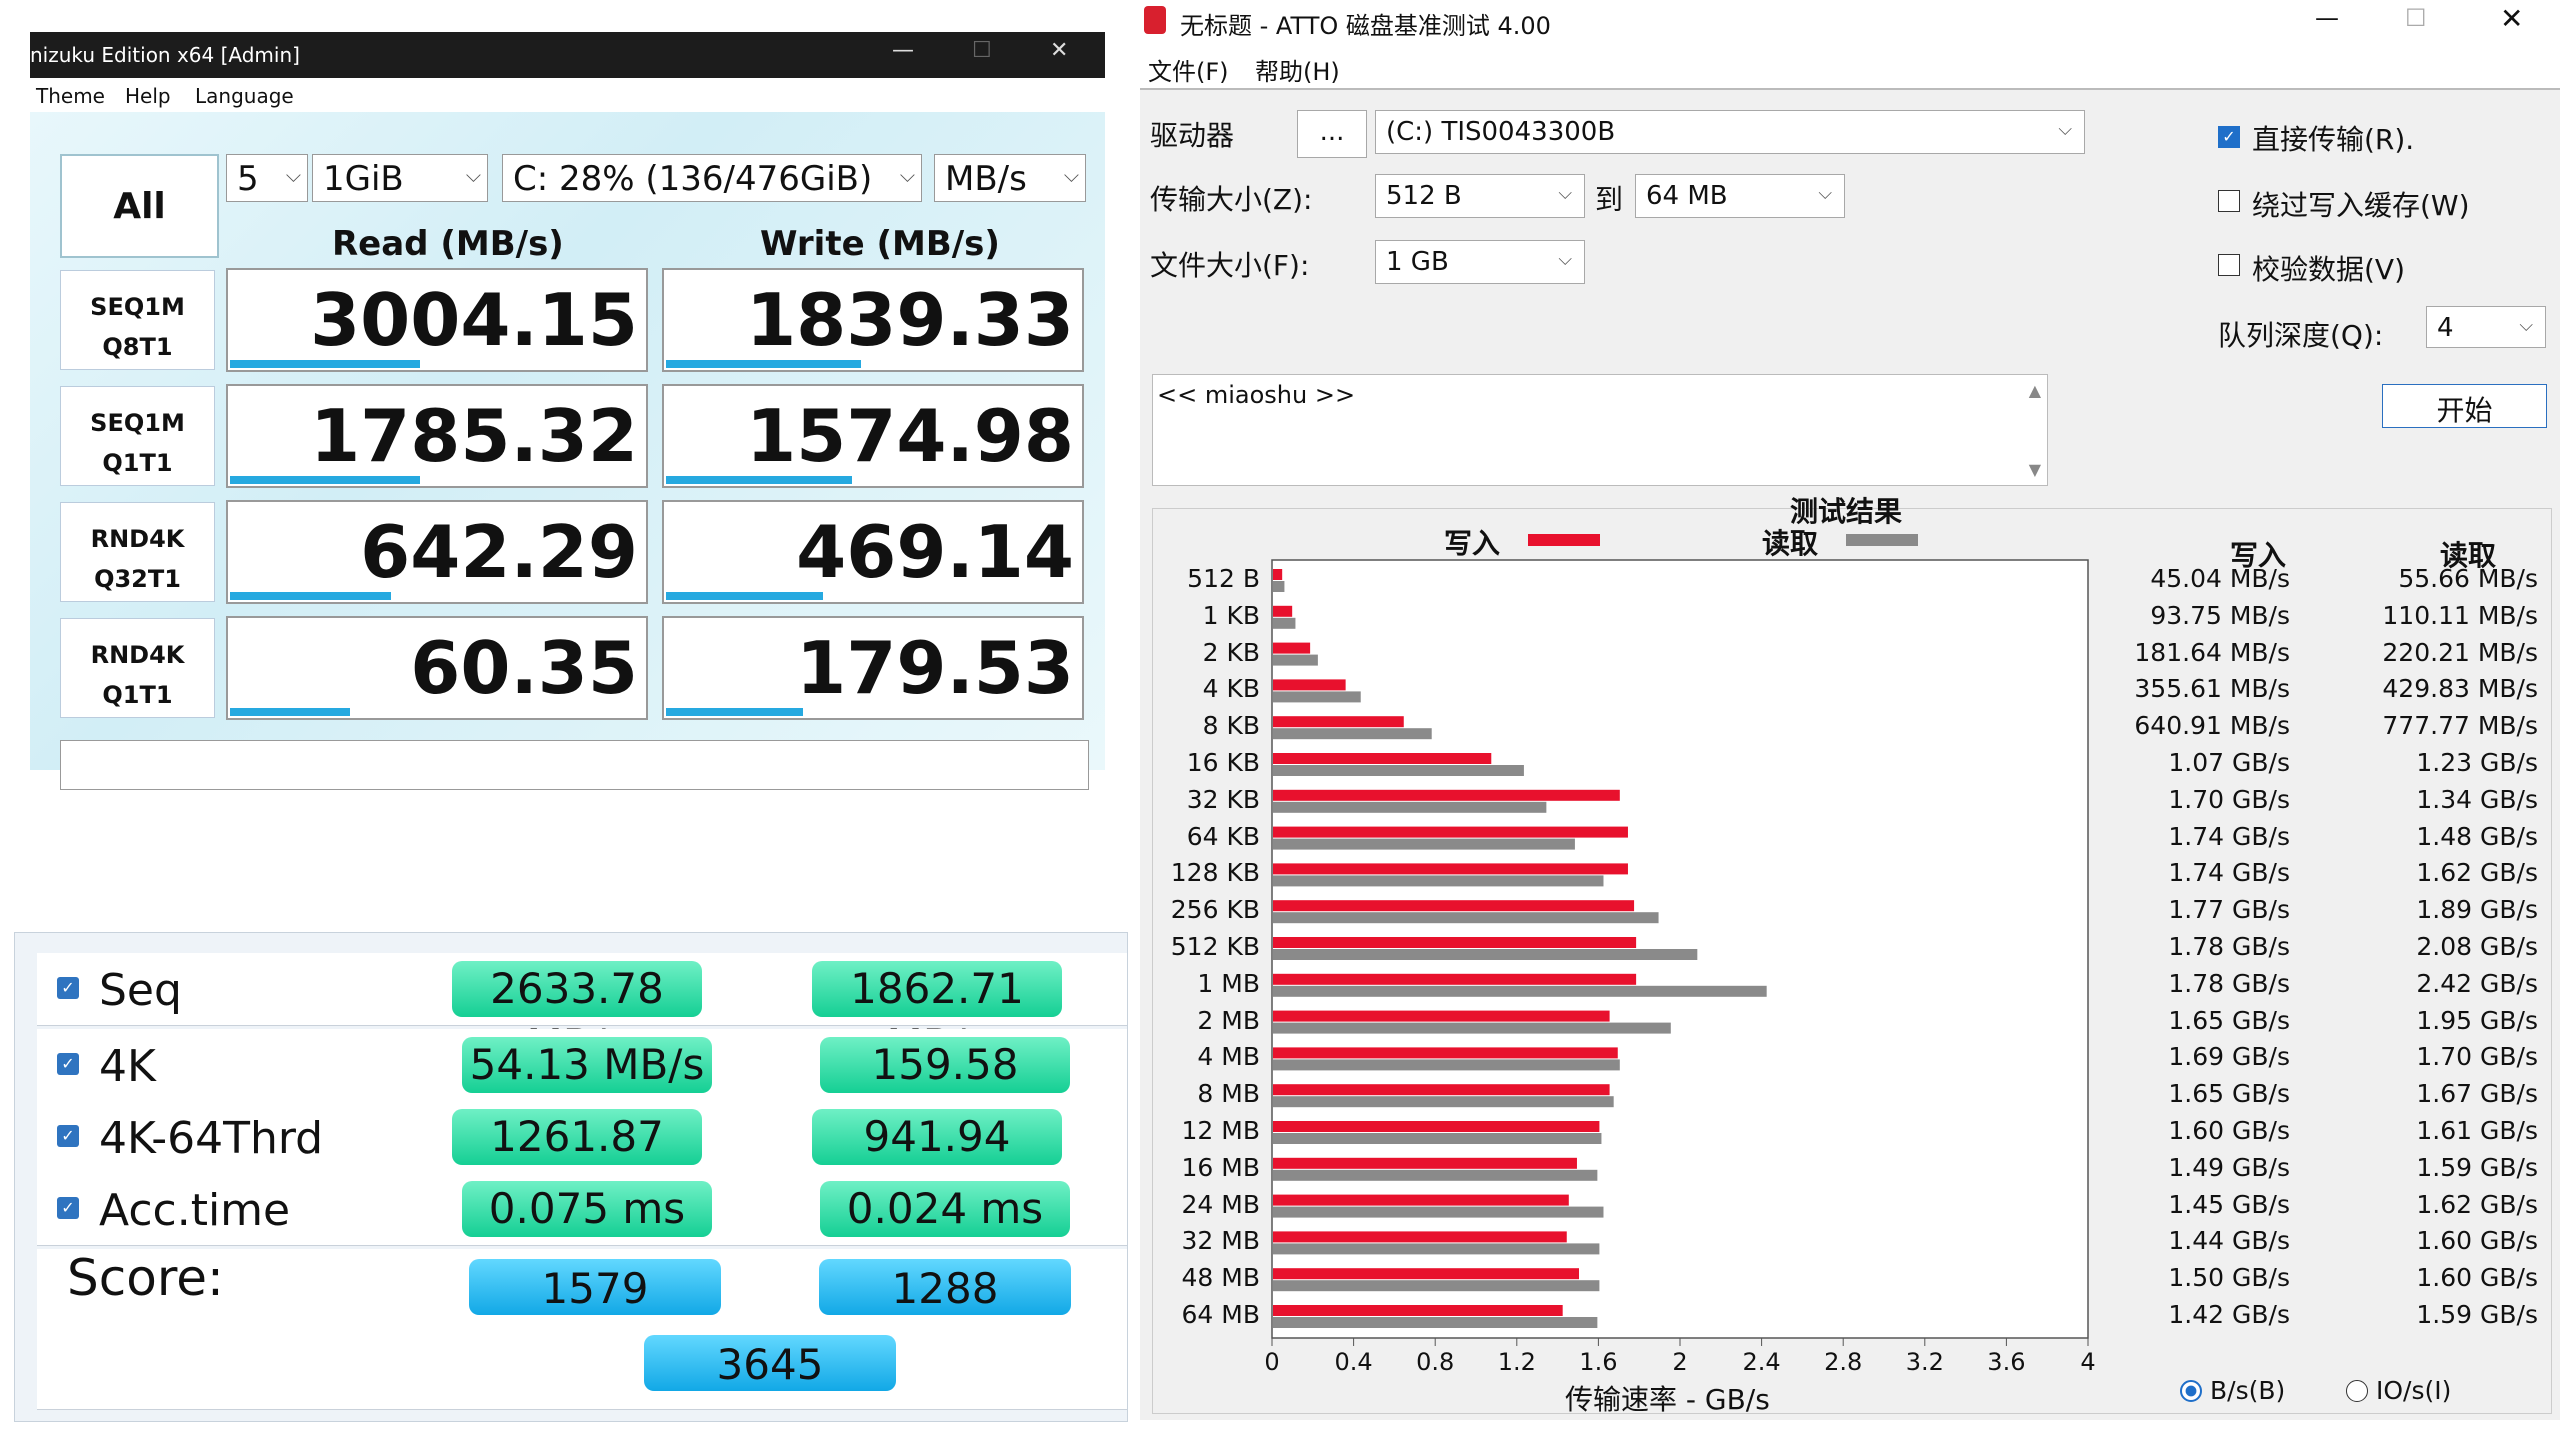 The height and width of the screenshot is (1440, 2560). I want to click on read-rate-value: 1.95 GB/s, so click(2477, 1020).